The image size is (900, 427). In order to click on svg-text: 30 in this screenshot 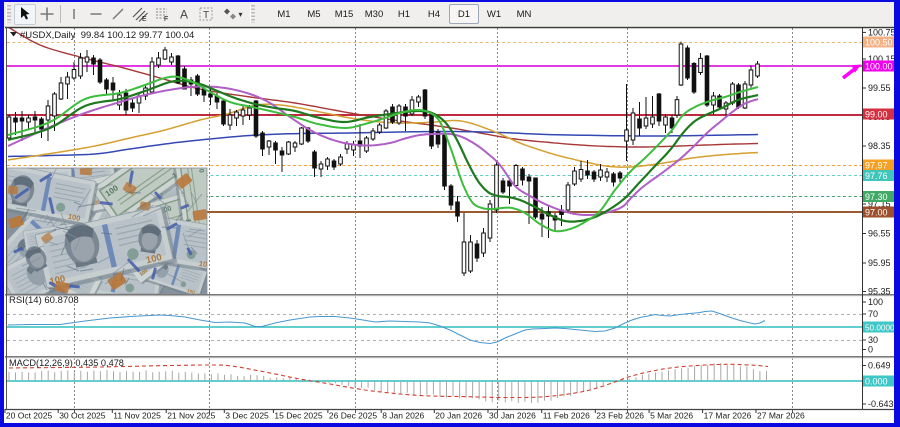, I will do `click(873, 340)`.